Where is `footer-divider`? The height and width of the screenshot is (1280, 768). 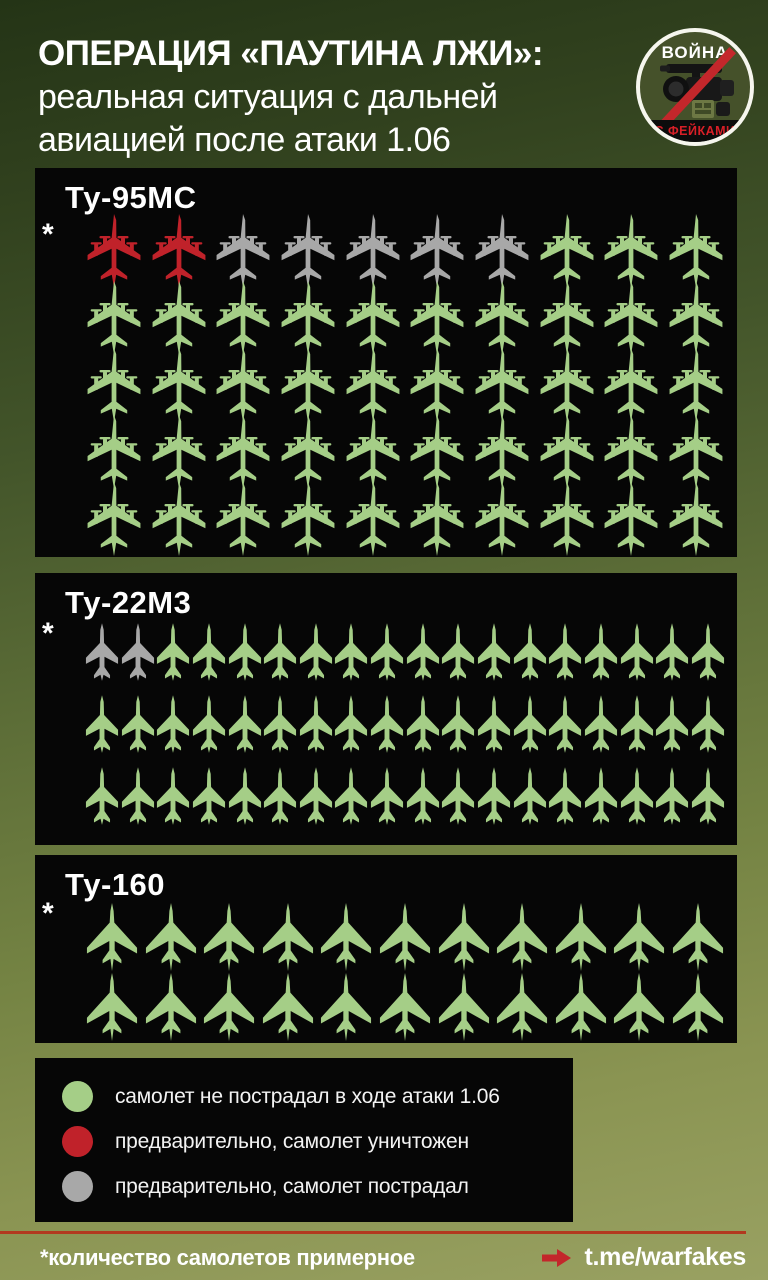
footer-divider is located at coordinates (373, 1232).